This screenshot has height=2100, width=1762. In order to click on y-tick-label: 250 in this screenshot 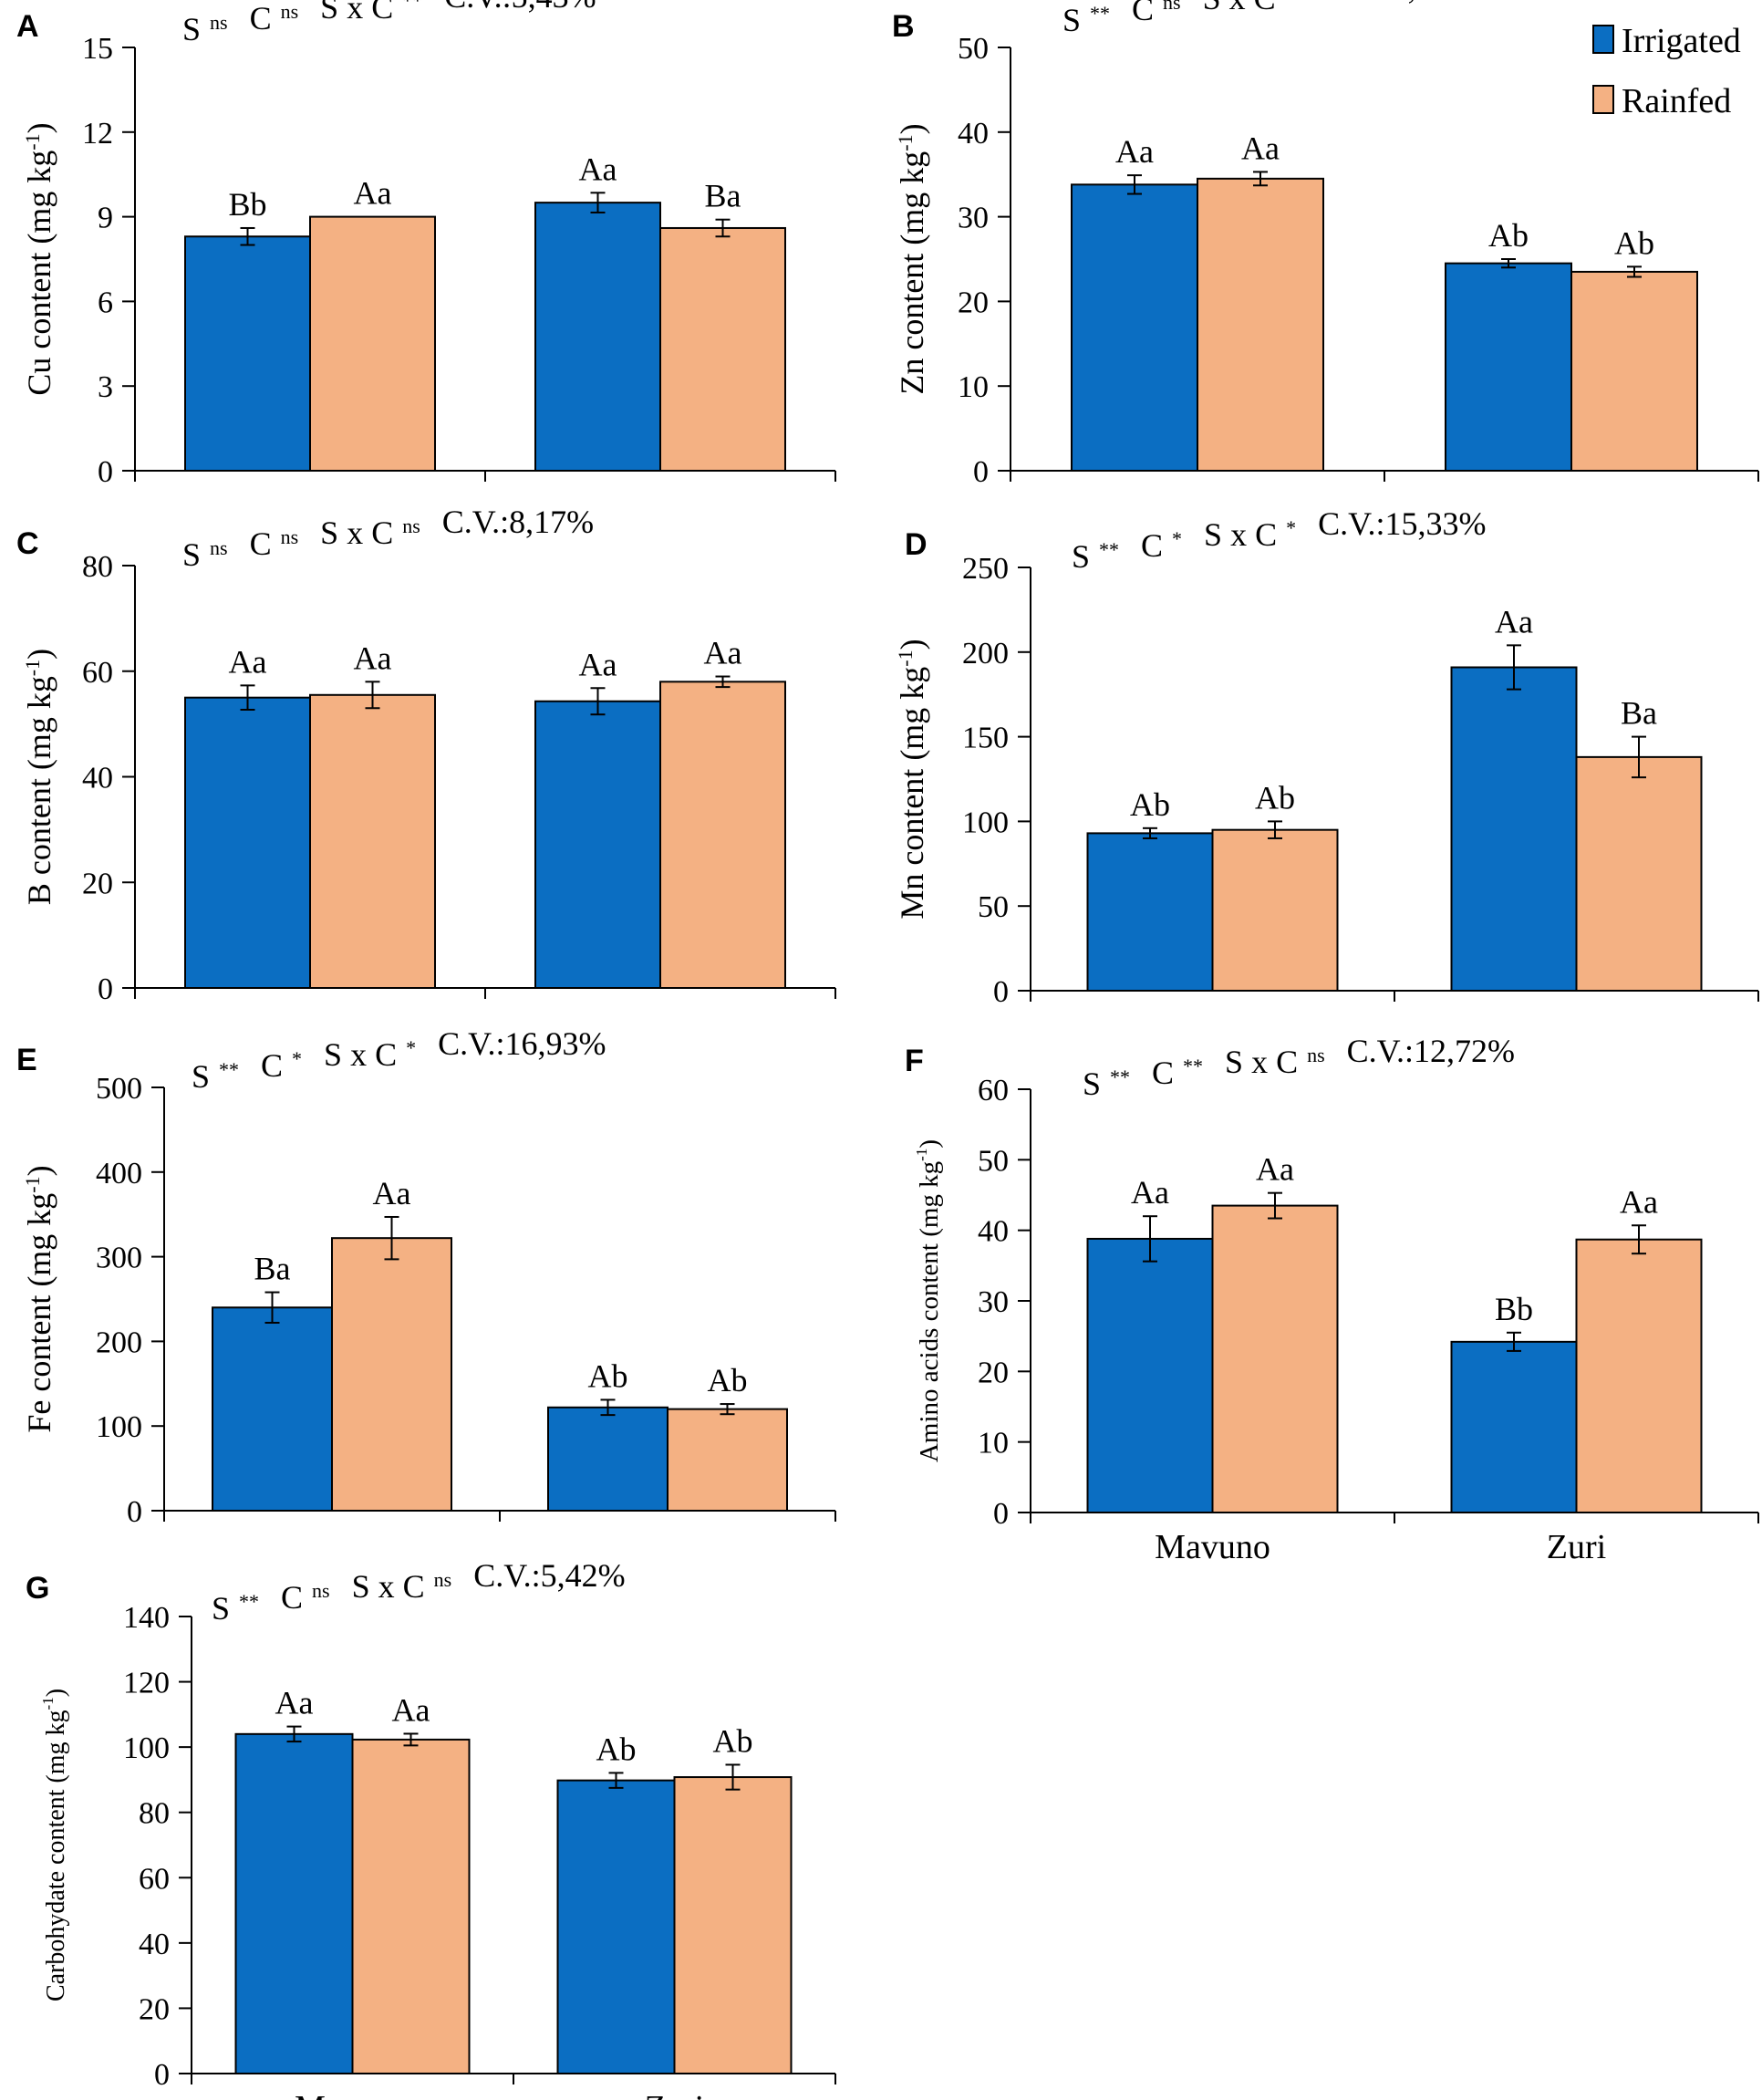, I will do `click(985, 569)`.